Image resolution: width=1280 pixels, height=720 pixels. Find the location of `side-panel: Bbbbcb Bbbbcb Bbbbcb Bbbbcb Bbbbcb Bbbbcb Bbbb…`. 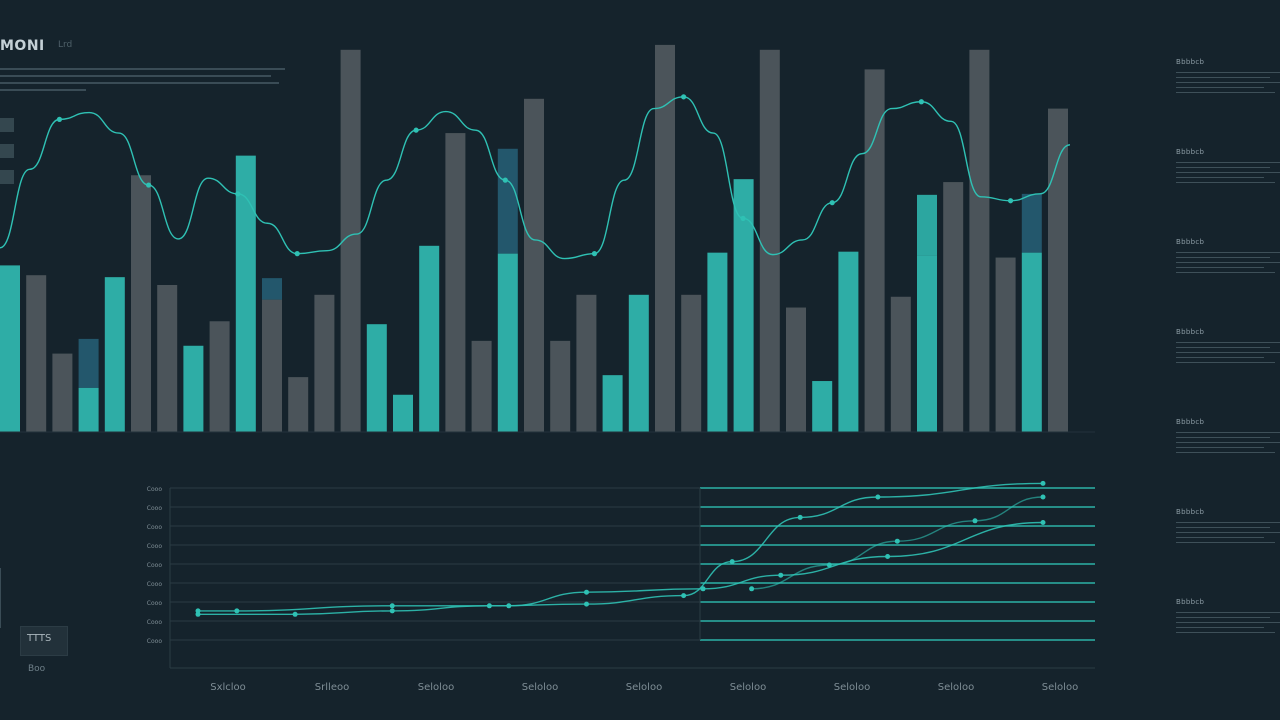

side-panel: Bbbbcb Bbbbcb Bbbbcb Bbbbcb Bbbbcb Bbbbcb Bbbb… is located at coordinates (1228, 373).